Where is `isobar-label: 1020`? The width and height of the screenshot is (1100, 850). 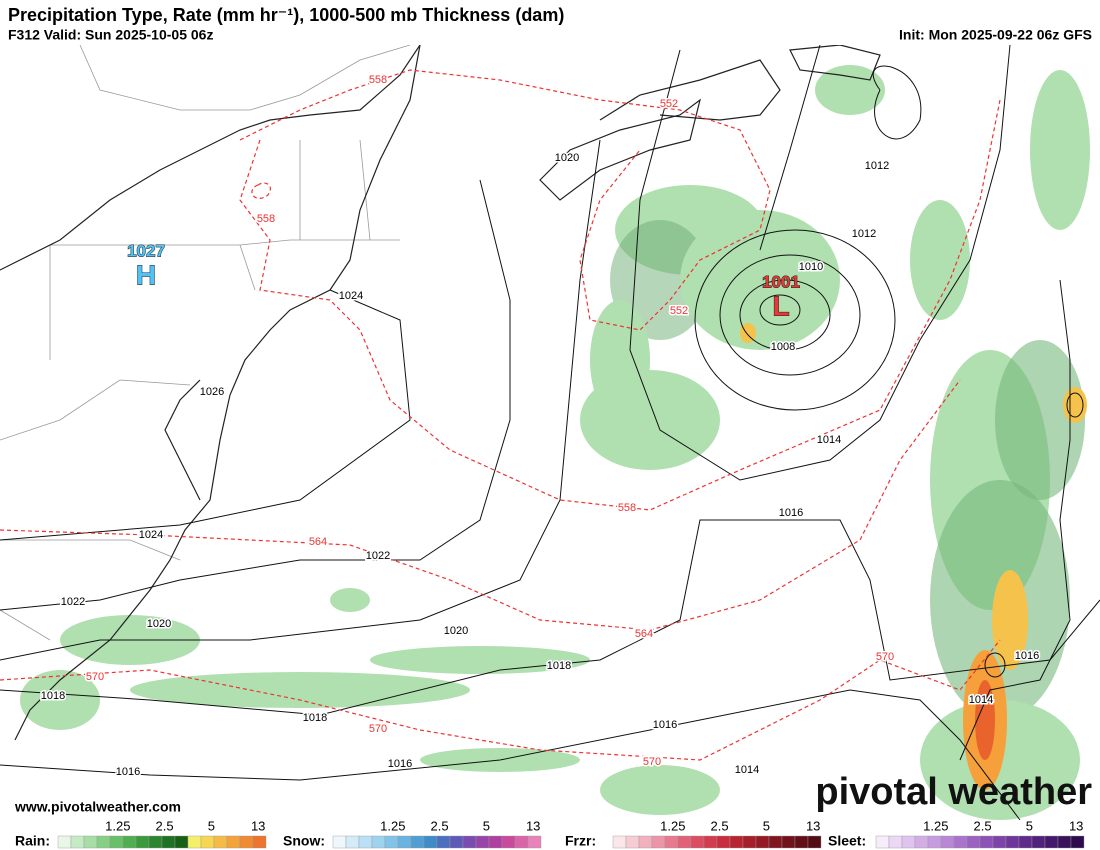 isobar-label: 1020 is located at coordinates (567, 158).